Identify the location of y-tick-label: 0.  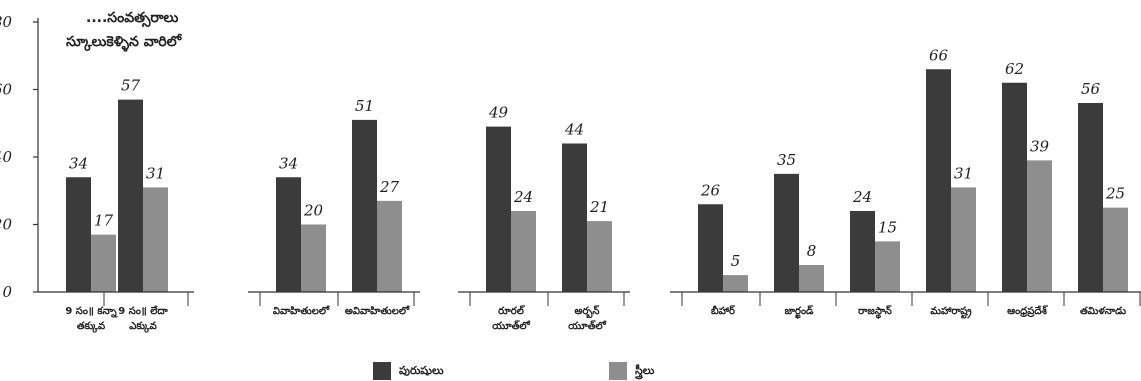
(7, 292).